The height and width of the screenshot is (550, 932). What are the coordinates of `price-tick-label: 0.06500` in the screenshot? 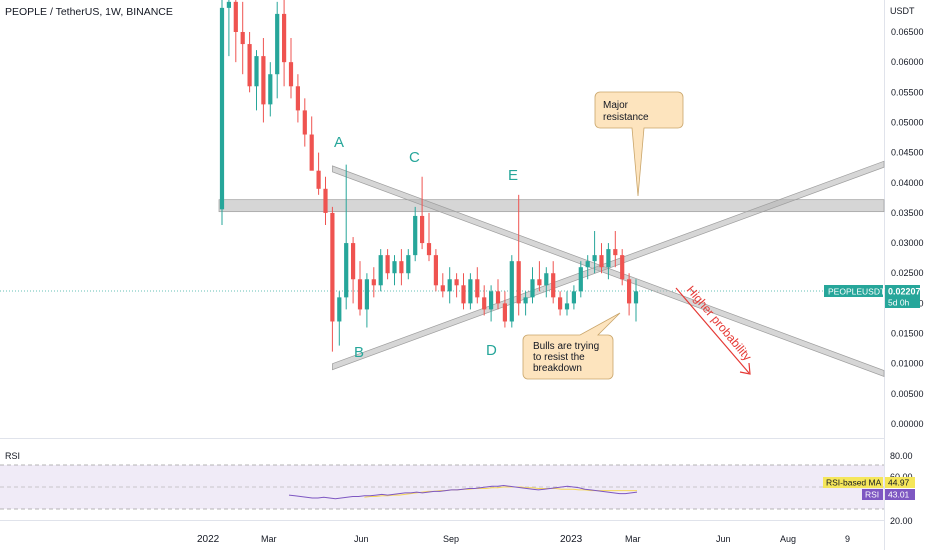 It's located at (907, 32).